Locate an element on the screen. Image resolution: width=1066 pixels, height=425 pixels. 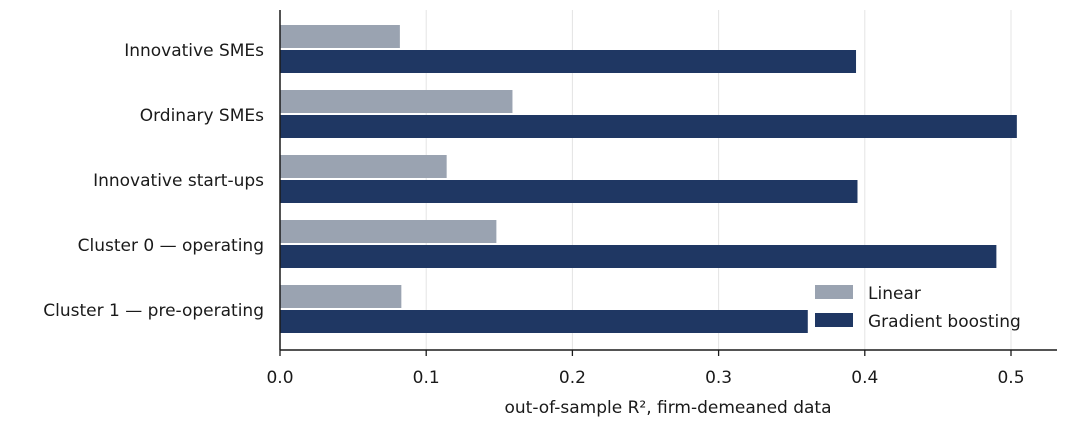
category-label-cluster-0-operating: Cluster 0 — operating is located at coordinates (171, 246).